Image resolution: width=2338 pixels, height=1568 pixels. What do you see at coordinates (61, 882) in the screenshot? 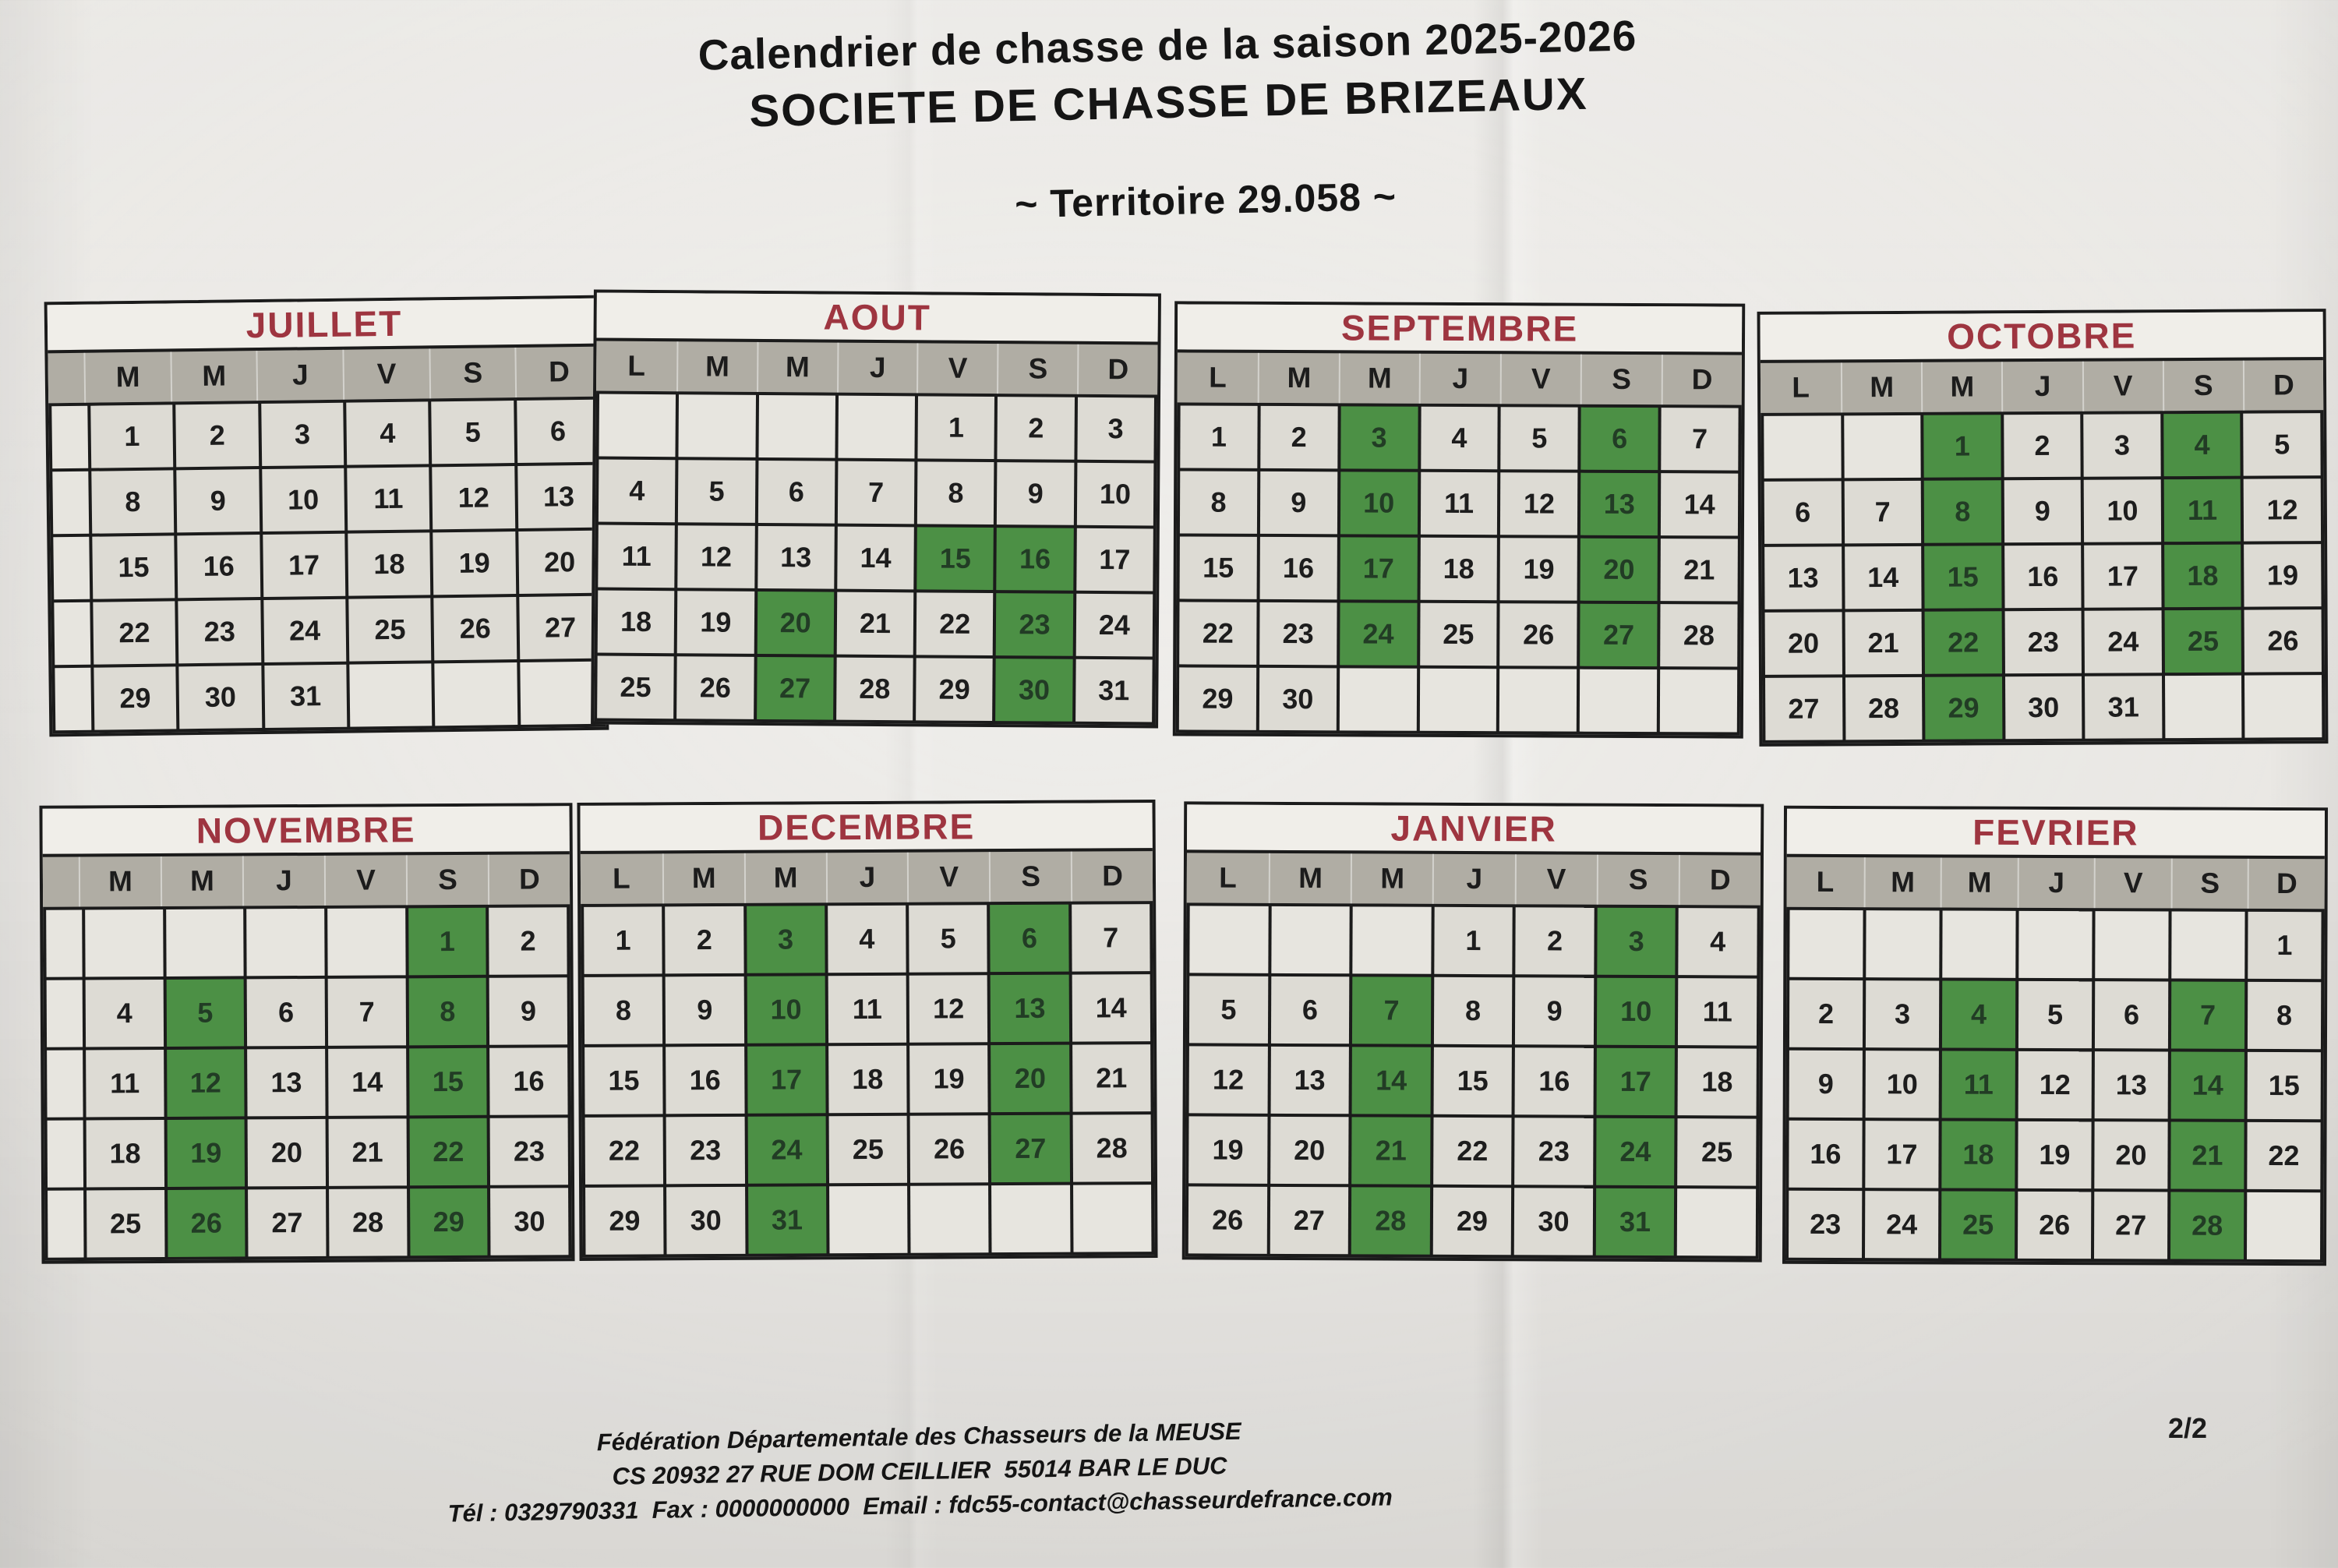
I see `weekday-gutter-cell` at bounding box center [61, 882].